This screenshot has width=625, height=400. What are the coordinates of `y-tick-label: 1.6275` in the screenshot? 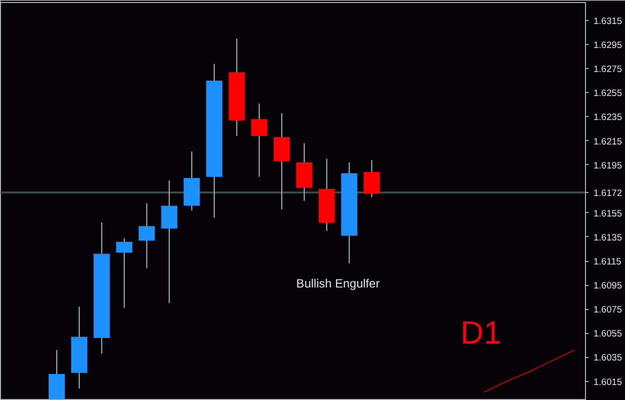 It's located at (608, 69).